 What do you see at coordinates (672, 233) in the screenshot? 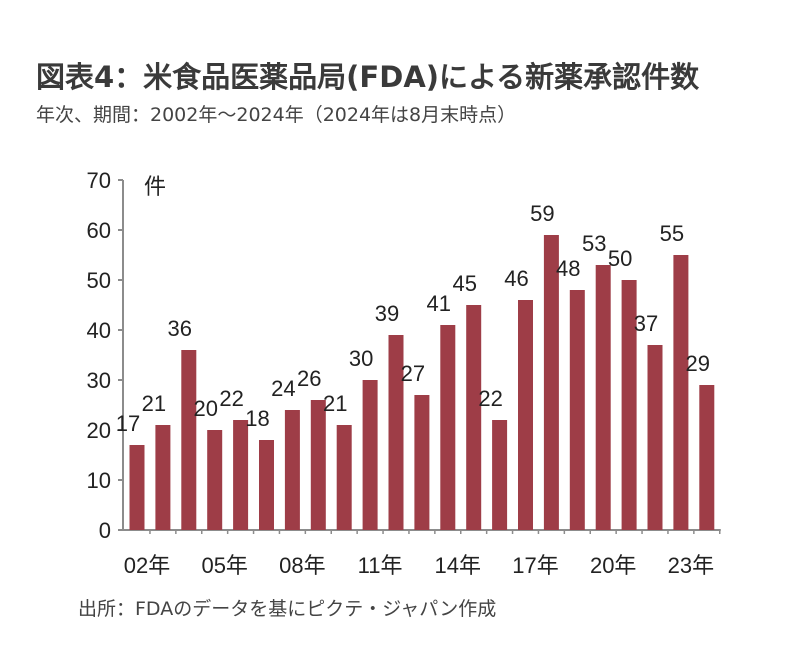
I see `data-label: 55` at bounding box center [672, 233].